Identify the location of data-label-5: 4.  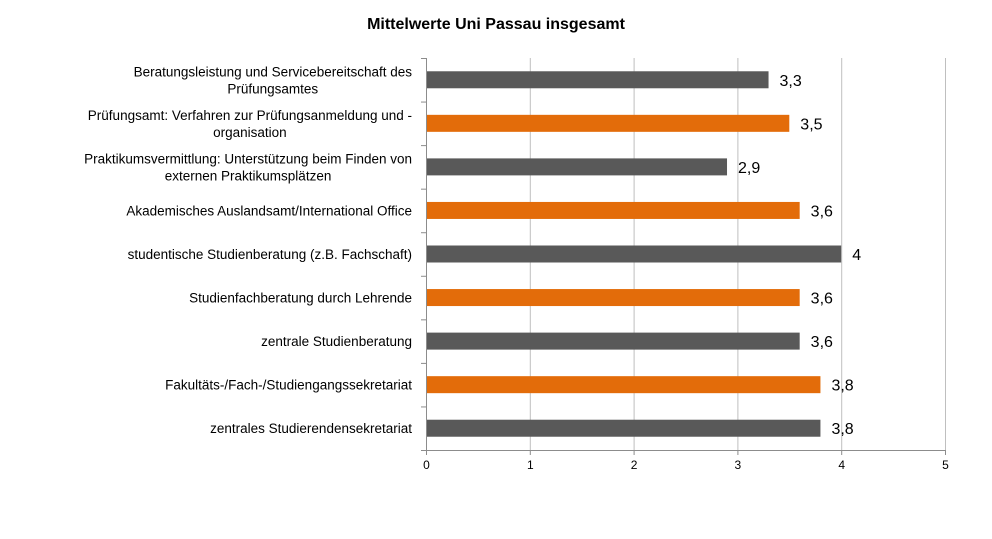
(856, 255).